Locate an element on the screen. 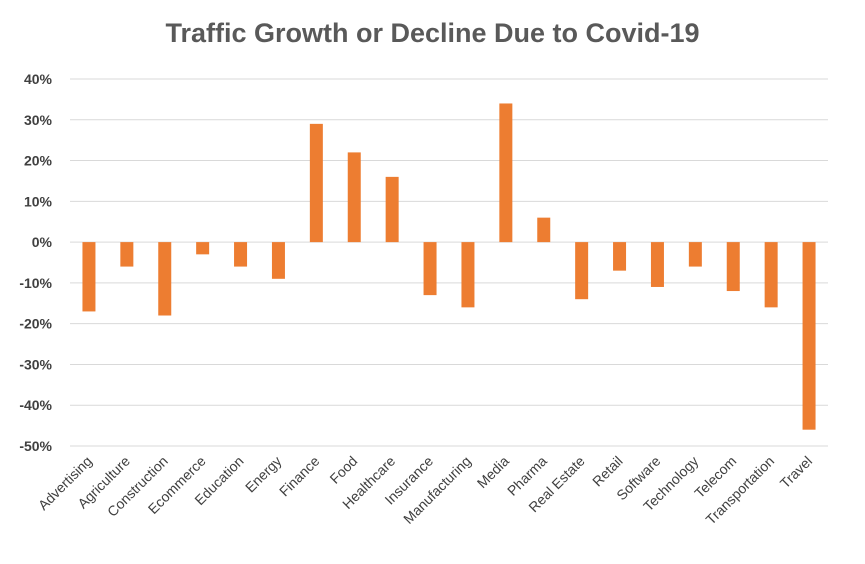 Image resolution: width=865 pixels, height=564 pixels. bar-advertising is located at coordinates (89, 277).